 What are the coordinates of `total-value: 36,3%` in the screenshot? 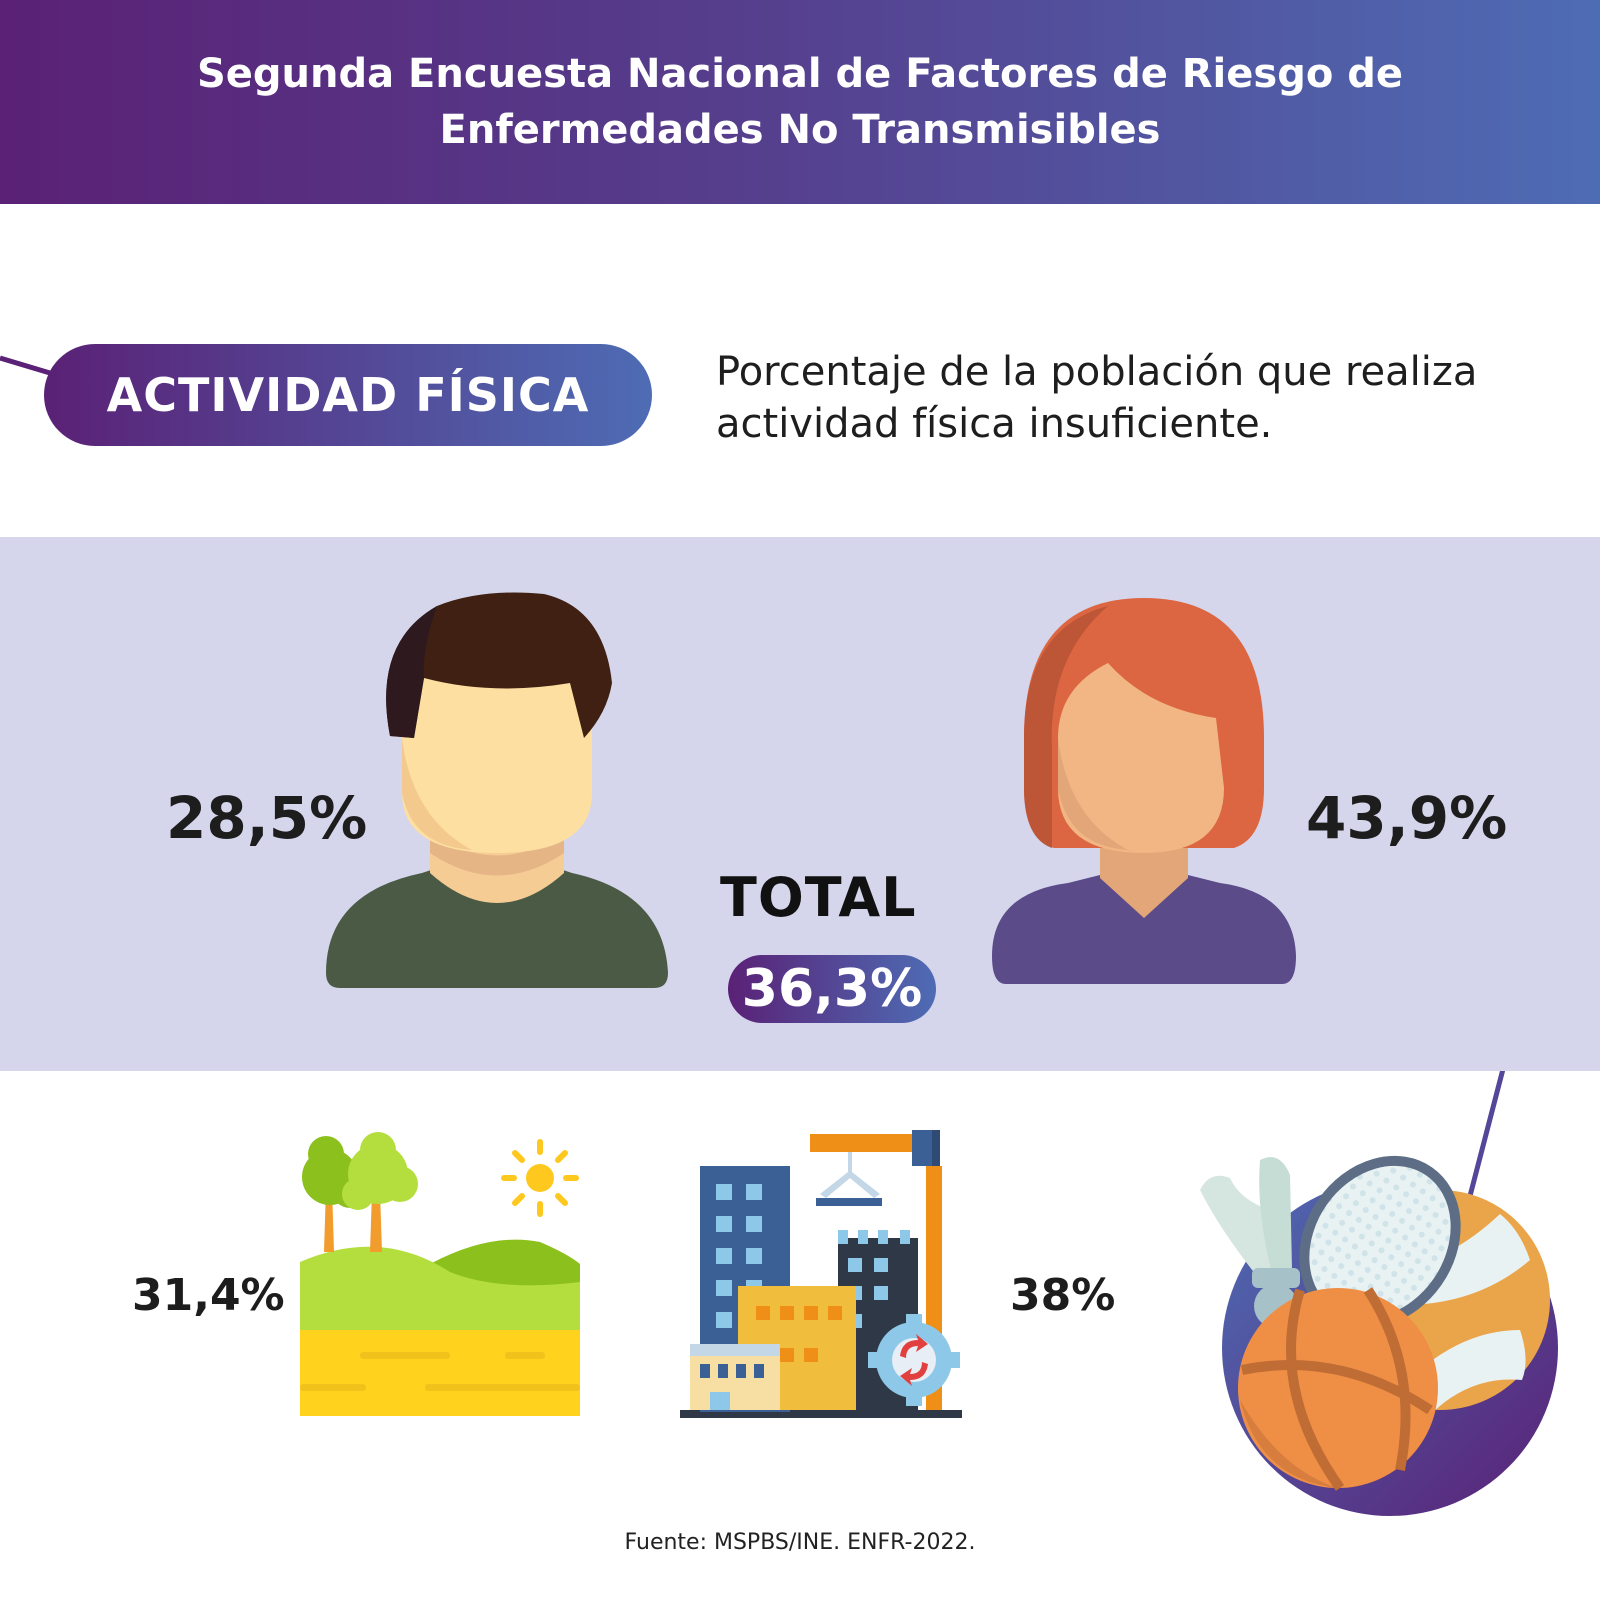 It's located at (832, 989).